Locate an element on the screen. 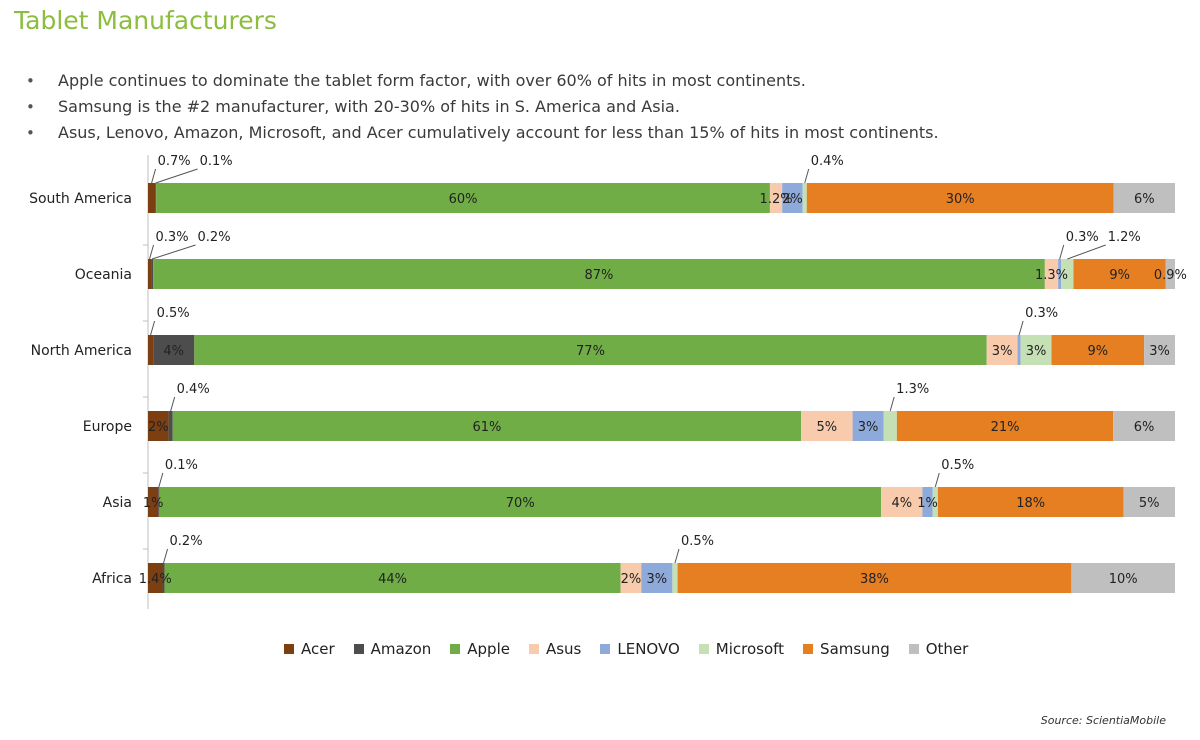  legend-label: Apple is located at coordinates (488, 649).